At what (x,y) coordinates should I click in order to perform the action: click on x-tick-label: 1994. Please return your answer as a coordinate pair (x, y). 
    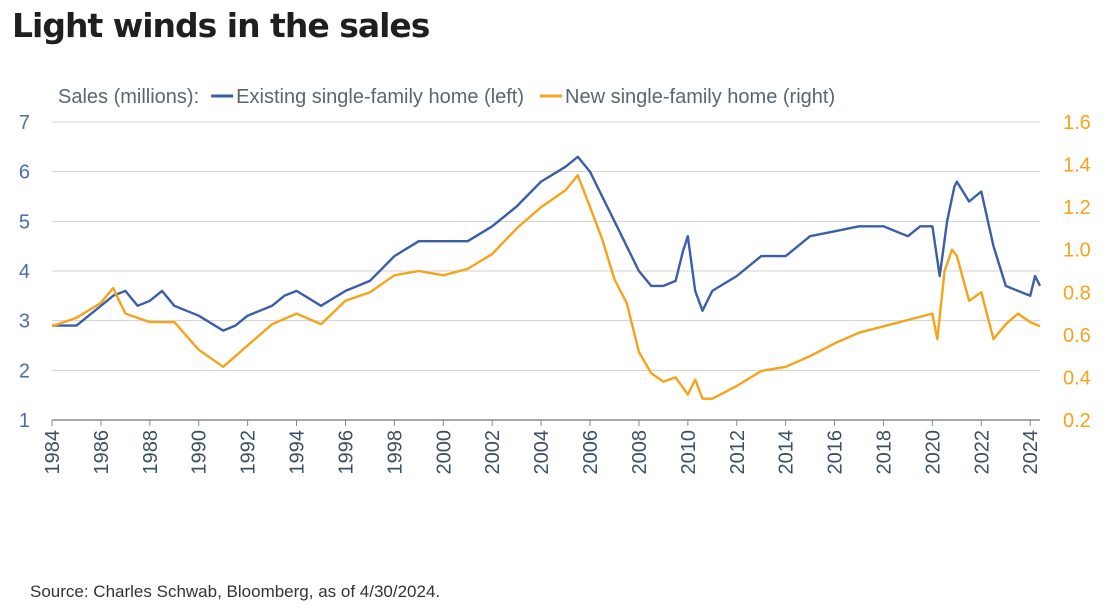
    Looking at the image, I should click on (298, 452).